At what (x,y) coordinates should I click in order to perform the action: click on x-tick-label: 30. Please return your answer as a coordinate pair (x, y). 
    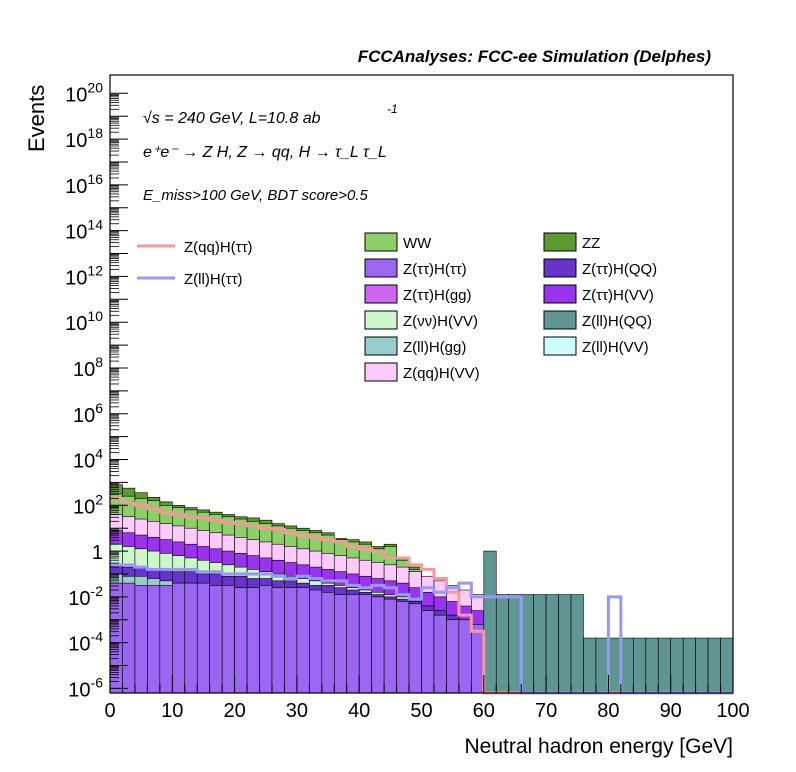
    Looking at the image, I should click on (297, 711).